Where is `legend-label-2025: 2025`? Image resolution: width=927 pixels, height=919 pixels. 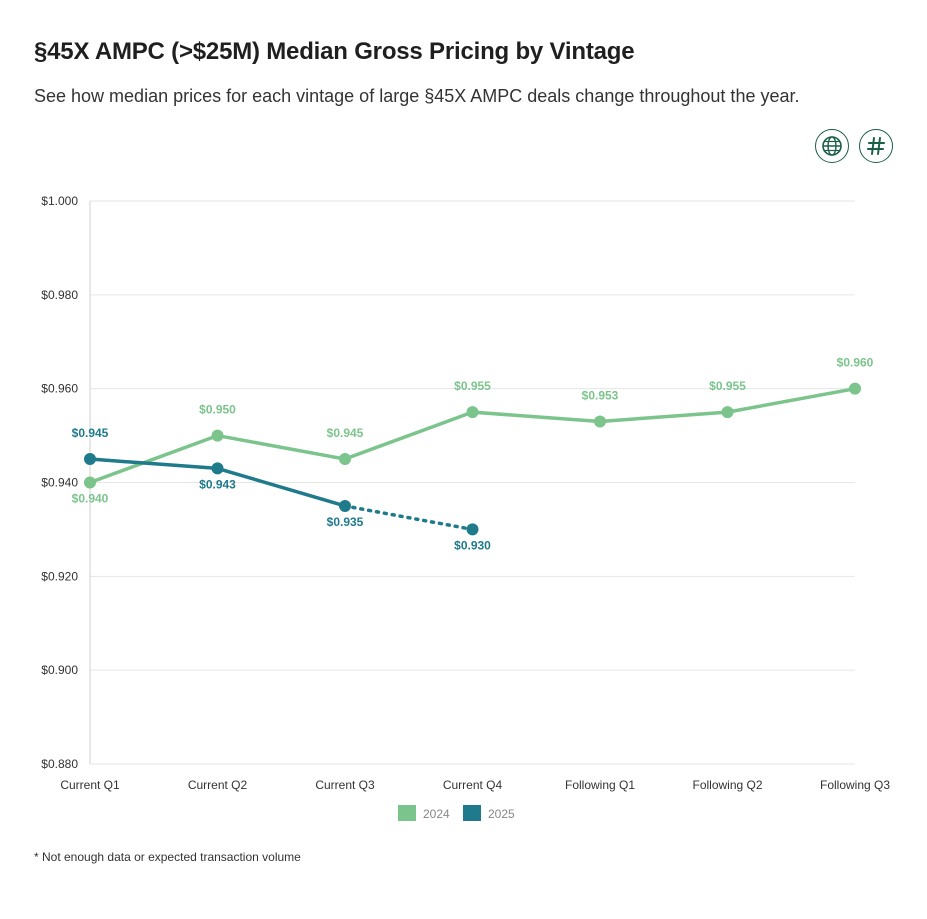
legend-label-2025: 2025 is located at coordinates (501, 814).